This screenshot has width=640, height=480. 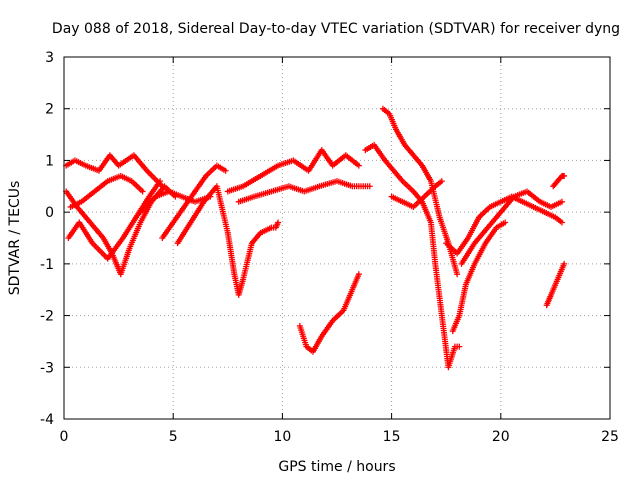 I want to click on y-tick-label: -1, so click(x=47, y=265).